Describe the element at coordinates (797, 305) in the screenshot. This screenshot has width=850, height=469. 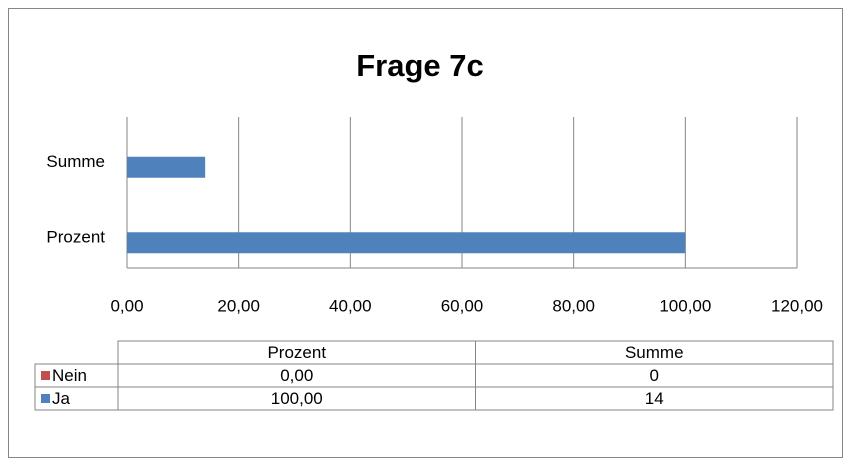
I see `x-tick-label: 120,00` at that location.